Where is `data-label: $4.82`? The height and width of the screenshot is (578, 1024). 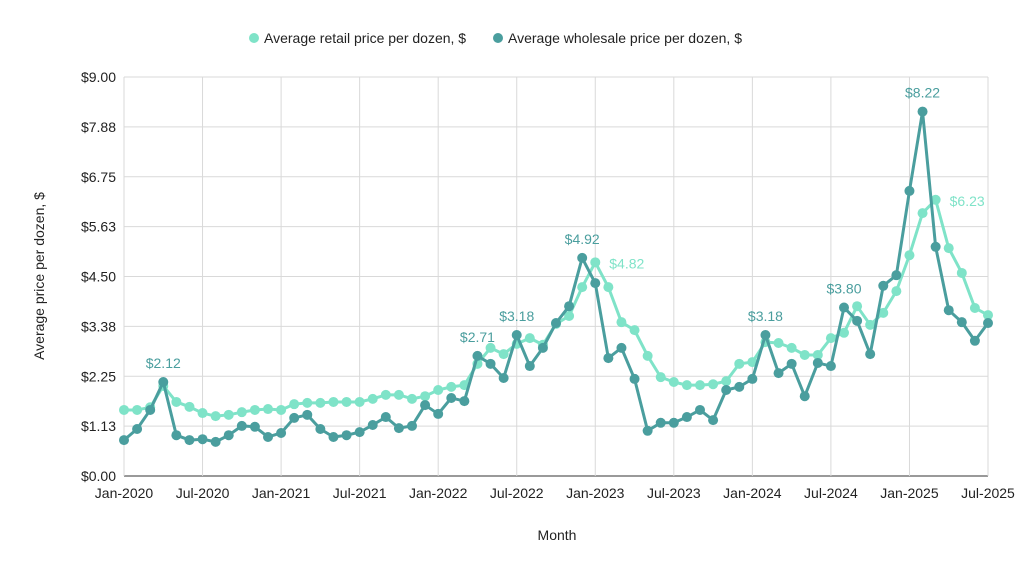 data-label: $4.82 is located at coordinates (626, 263).